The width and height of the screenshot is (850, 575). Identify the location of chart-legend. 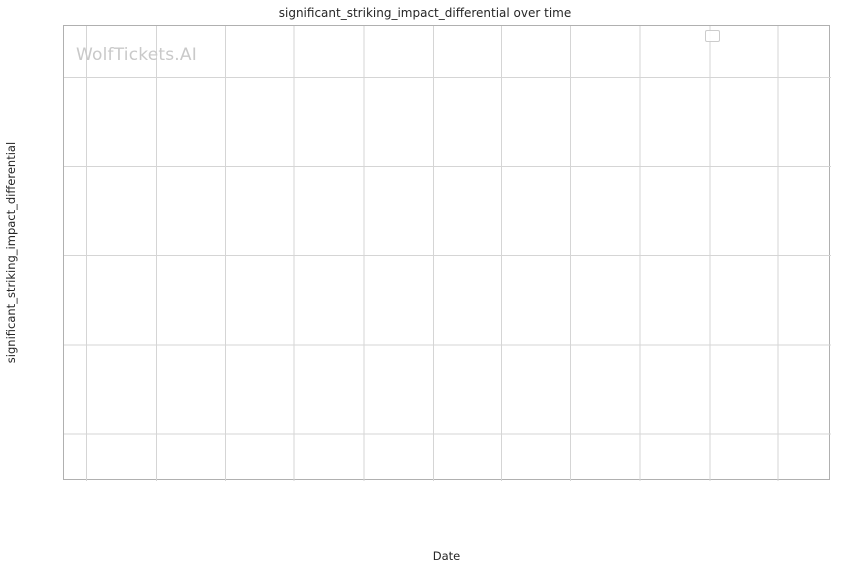
(712, 36).